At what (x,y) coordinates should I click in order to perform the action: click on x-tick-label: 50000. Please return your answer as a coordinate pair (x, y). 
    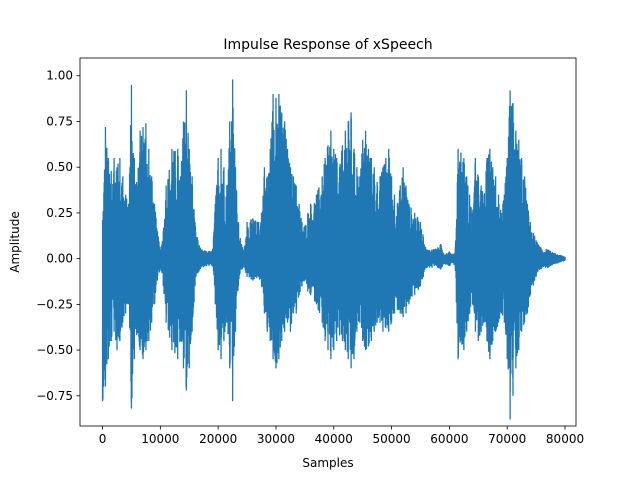
    Looking at the image, I should click on (391, 439).